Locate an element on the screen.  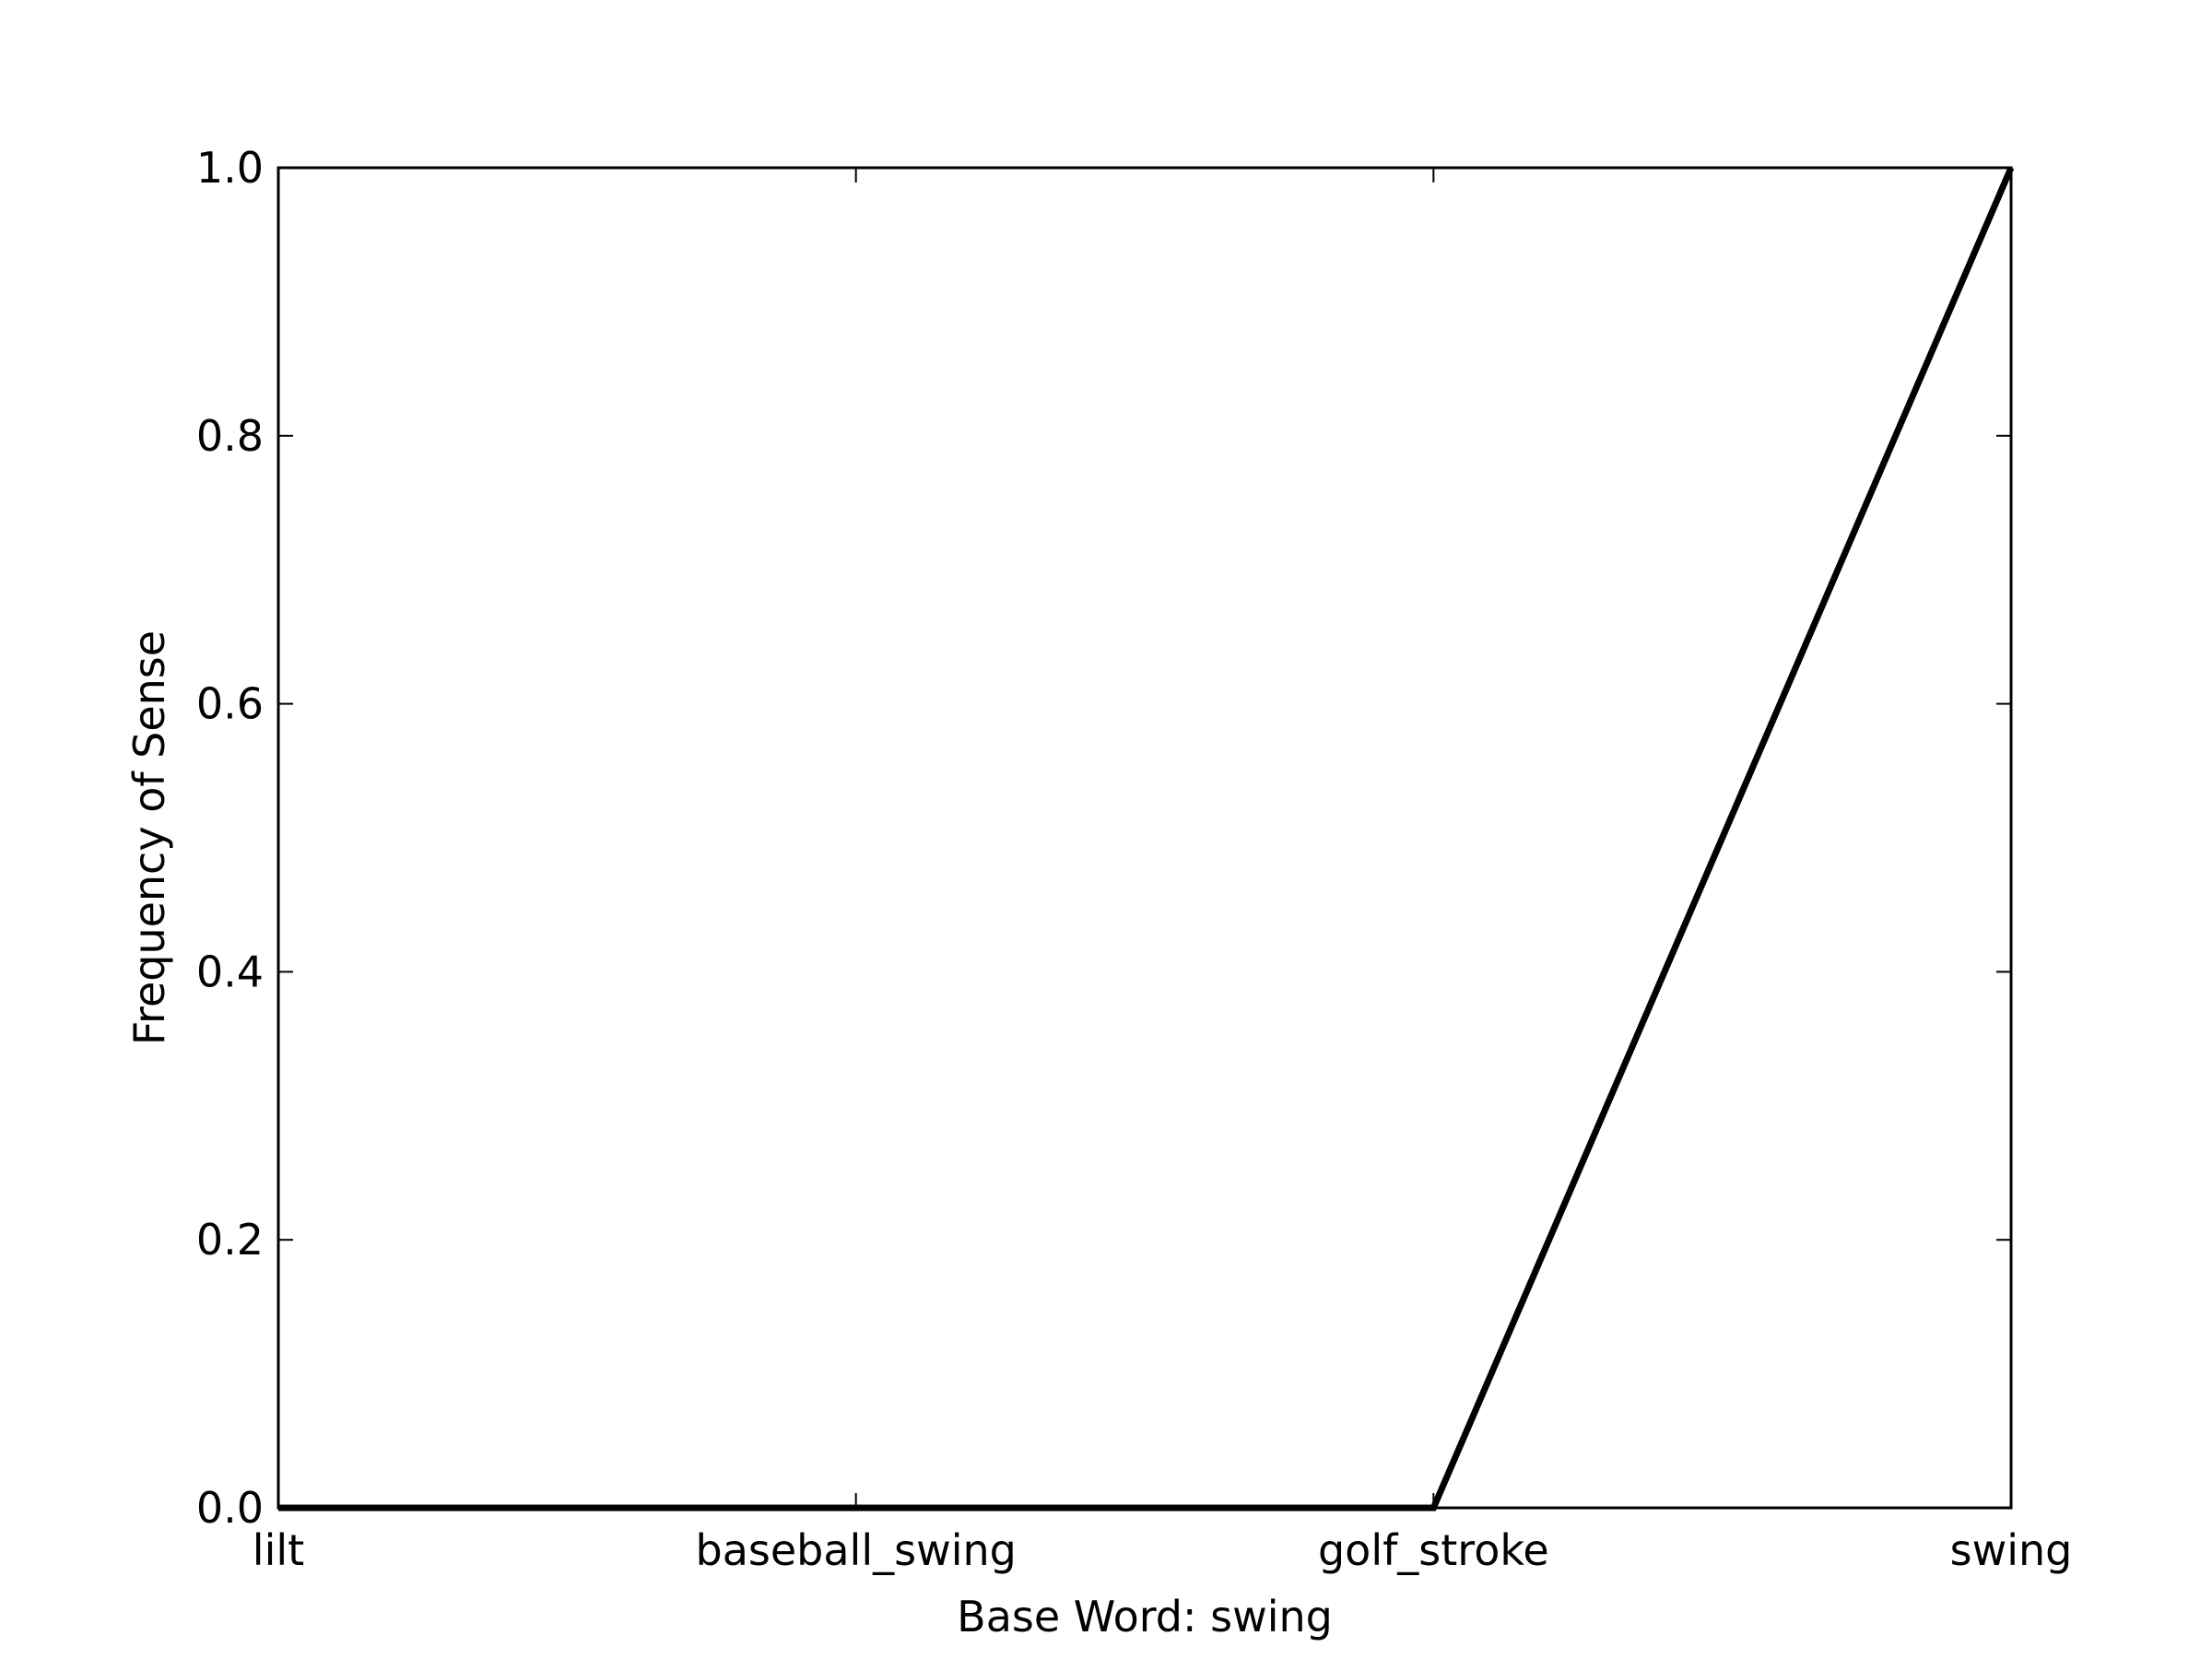
y-tick-label: 0.4 is located at coordinates (230, 971).